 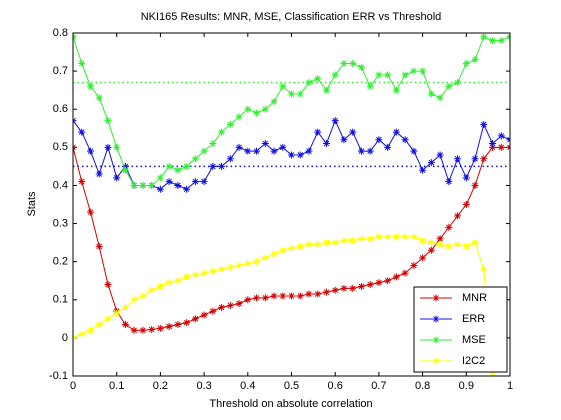 I want to click on y-tick-label: 0, so click(x=65, y=338).